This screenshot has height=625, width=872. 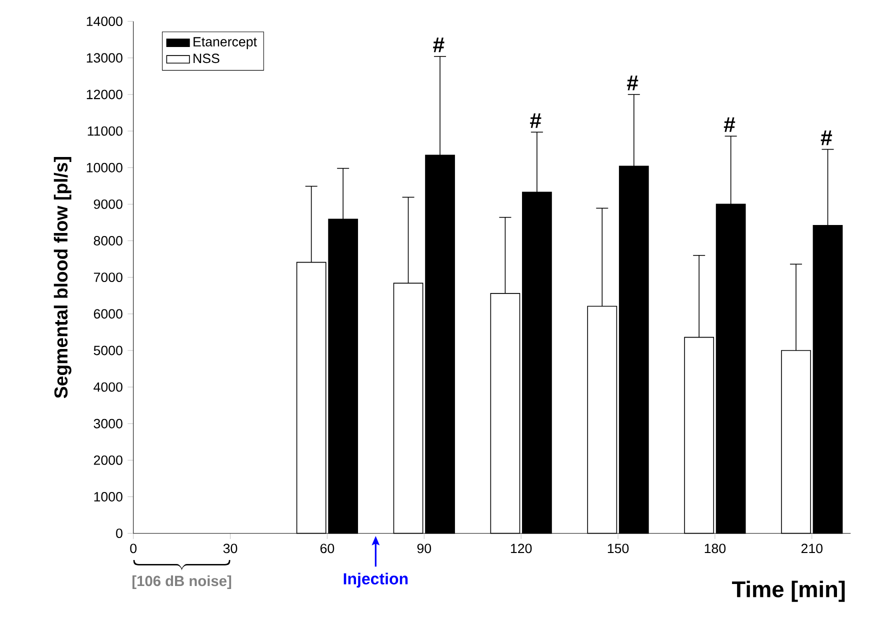 I want to click on x-tick-label: 60, so click(x=327, y=549).